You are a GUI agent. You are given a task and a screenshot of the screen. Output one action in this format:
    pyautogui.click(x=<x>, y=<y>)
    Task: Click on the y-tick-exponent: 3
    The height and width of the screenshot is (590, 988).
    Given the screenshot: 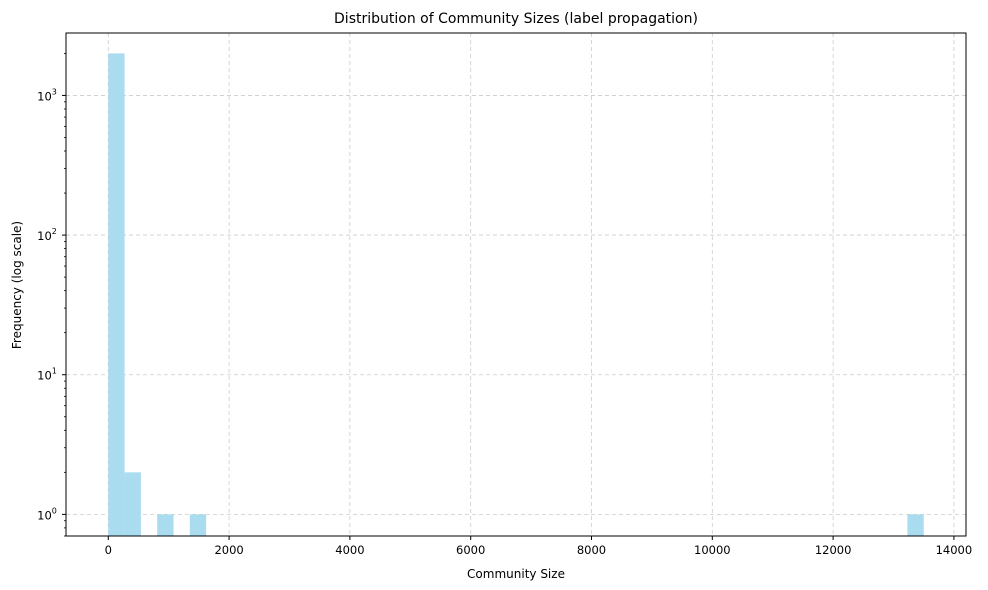 What is the action you would take?
    pyautogui.click(x=54, y=91)
    